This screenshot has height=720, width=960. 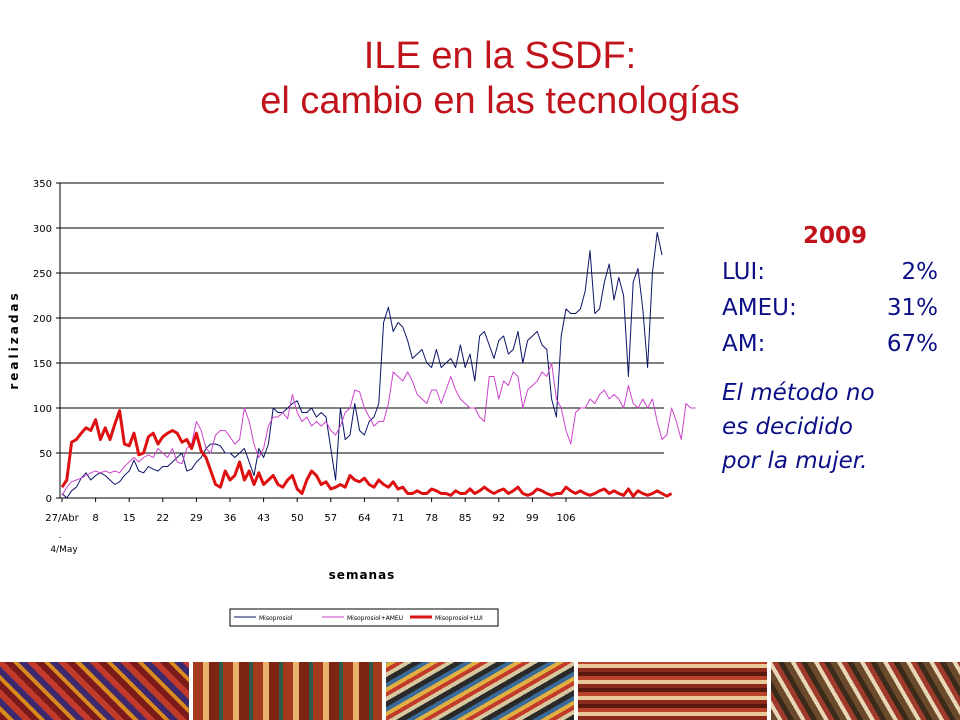 I want to click on x-tick-label: 78, so click(x=431, y=518).